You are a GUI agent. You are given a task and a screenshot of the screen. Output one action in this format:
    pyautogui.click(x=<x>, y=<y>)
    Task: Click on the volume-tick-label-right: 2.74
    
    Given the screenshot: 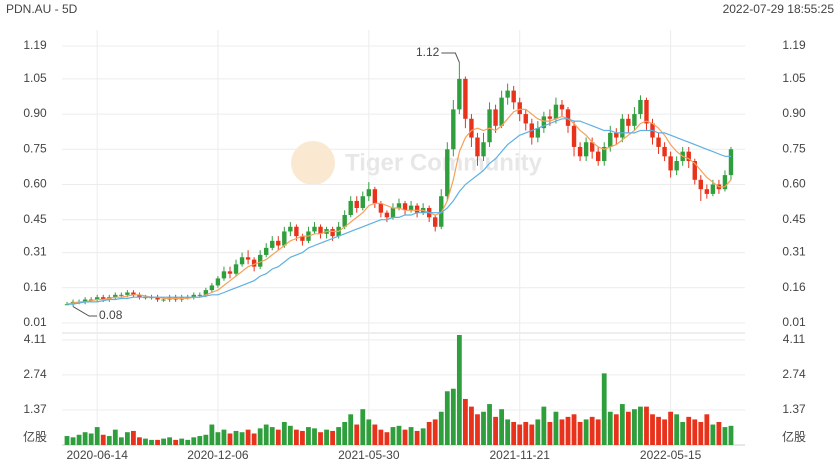 What is the action you would take?
    pyautogui.click(x=794, y=374)
    